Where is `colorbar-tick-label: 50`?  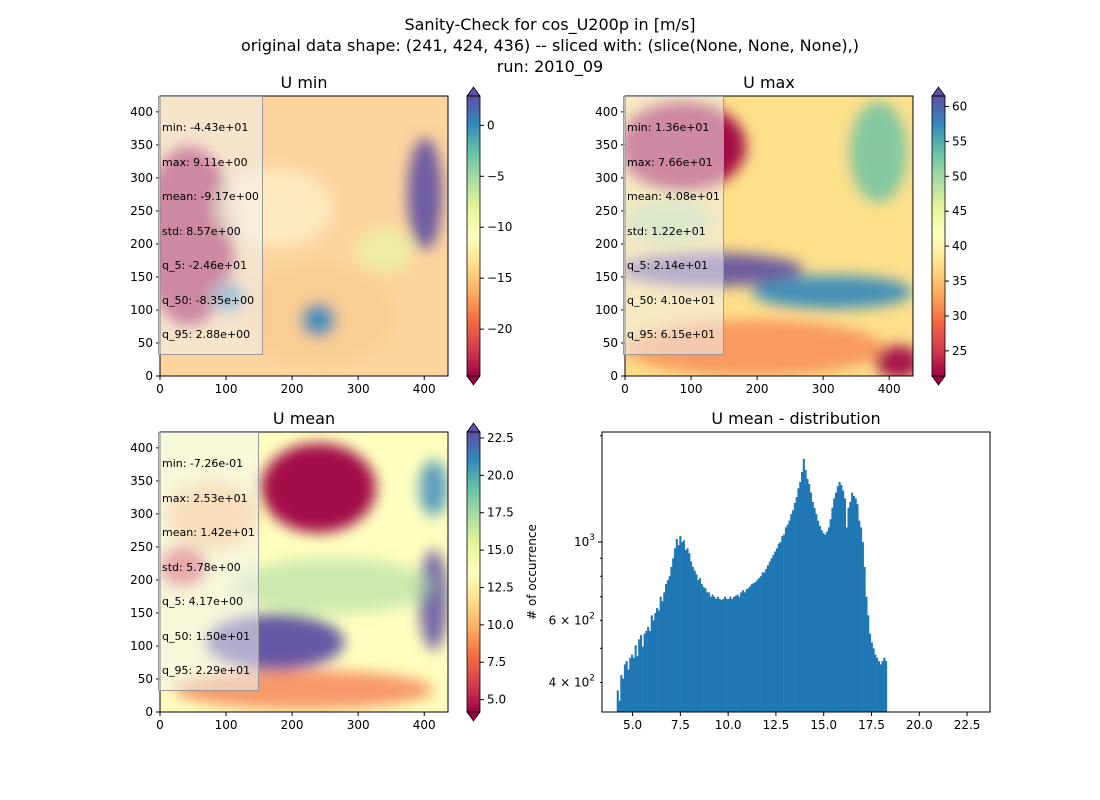
colorbar-tick-label: 50 is located at coordinates (959, 176).